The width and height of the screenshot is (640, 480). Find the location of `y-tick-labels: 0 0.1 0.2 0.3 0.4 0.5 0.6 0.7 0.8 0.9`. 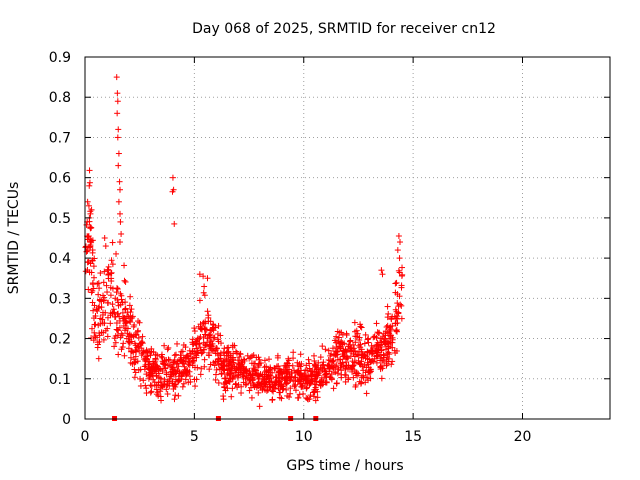

y-tick-labels: 0 0.1 0.2 0.3 0.4 0.5 0.6 0.7 0.8 0.9 is located at coordinates (60, 239).